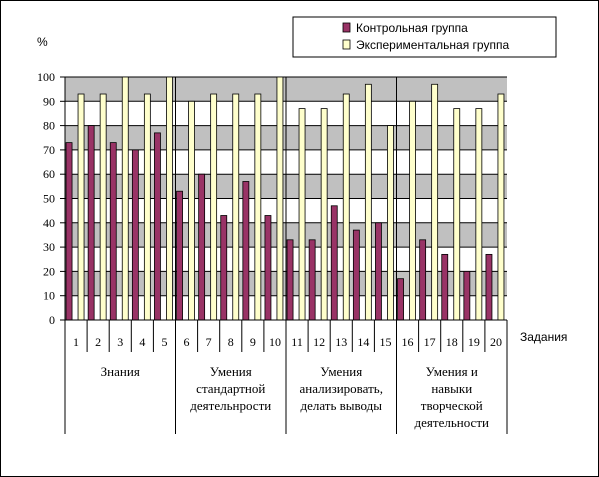 The height and width of the screenshot is (477, 599). I want to click on x-tick-label: 17, so click(430, 342).